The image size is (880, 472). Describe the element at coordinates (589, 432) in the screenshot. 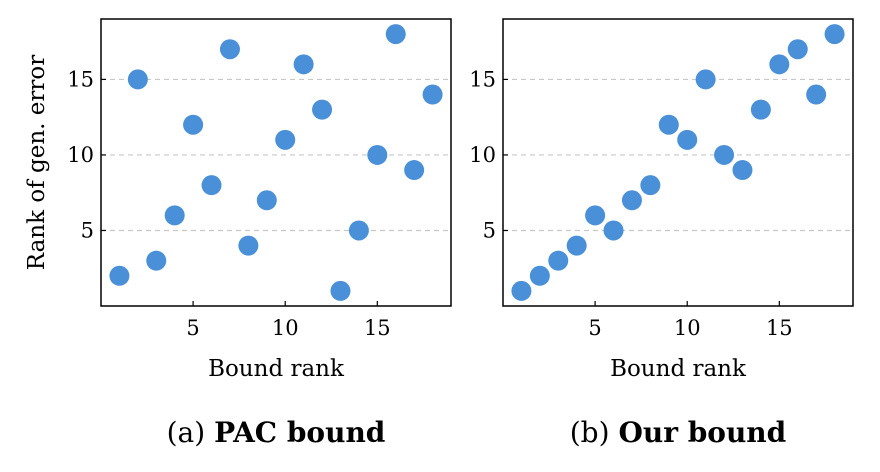

I see `caption-prefix: (b)` at that location.